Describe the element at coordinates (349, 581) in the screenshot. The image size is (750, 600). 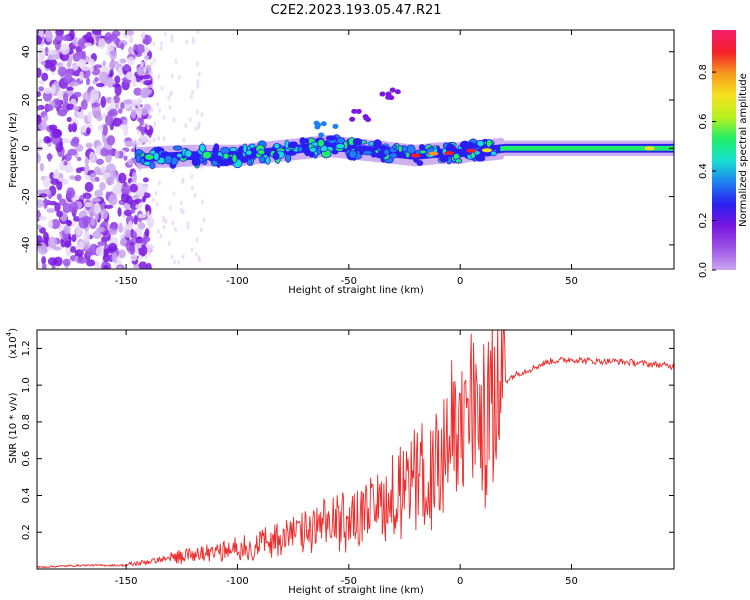
I see `x-tick-label: -50` at that location.